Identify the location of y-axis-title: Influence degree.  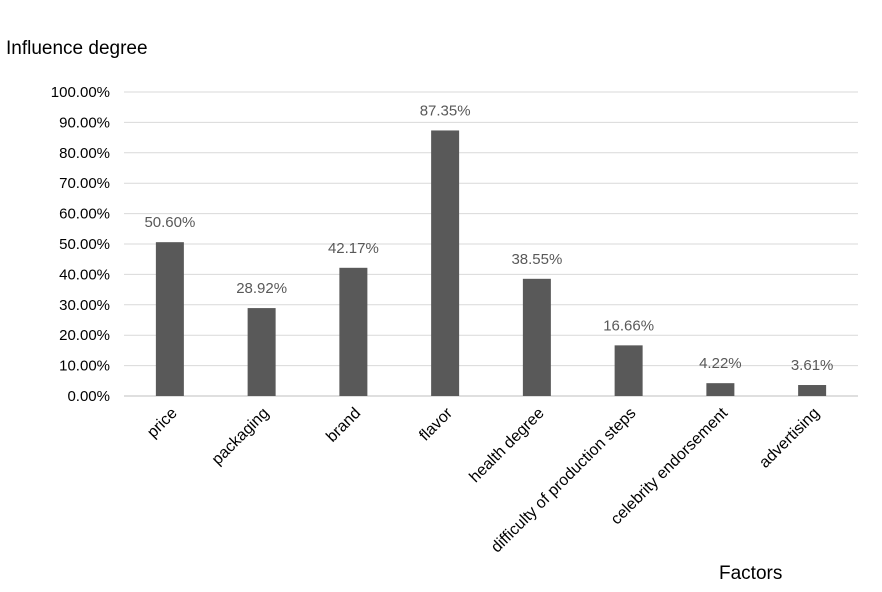
(77, 48).